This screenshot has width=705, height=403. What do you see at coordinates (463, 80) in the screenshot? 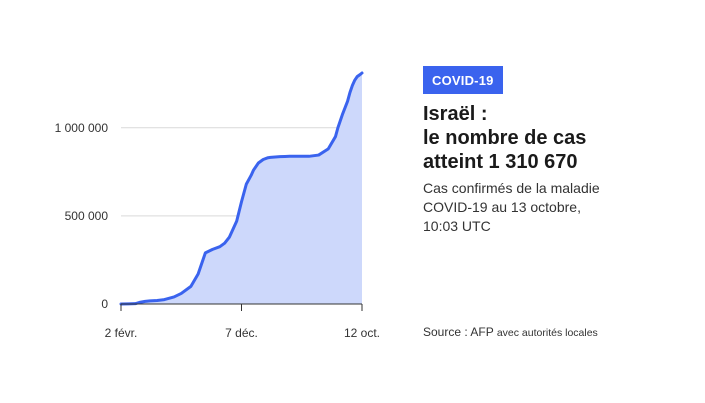
I see `topic-badge: COVID-19` at bounding box center [463, 80].